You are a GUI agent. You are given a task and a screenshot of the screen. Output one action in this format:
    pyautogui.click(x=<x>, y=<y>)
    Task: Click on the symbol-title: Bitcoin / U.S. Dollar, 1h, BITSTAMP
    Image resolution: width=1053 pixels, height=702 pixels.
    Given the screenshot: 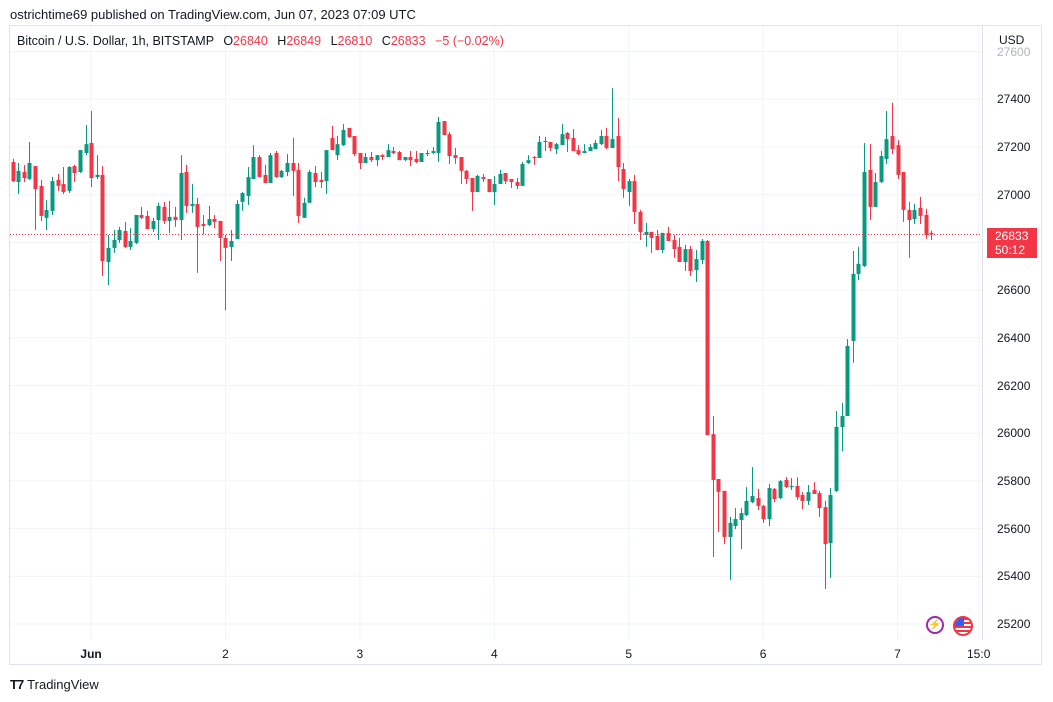 What is the action you would take?
    pyautogui.click(x=115, y=41)
    